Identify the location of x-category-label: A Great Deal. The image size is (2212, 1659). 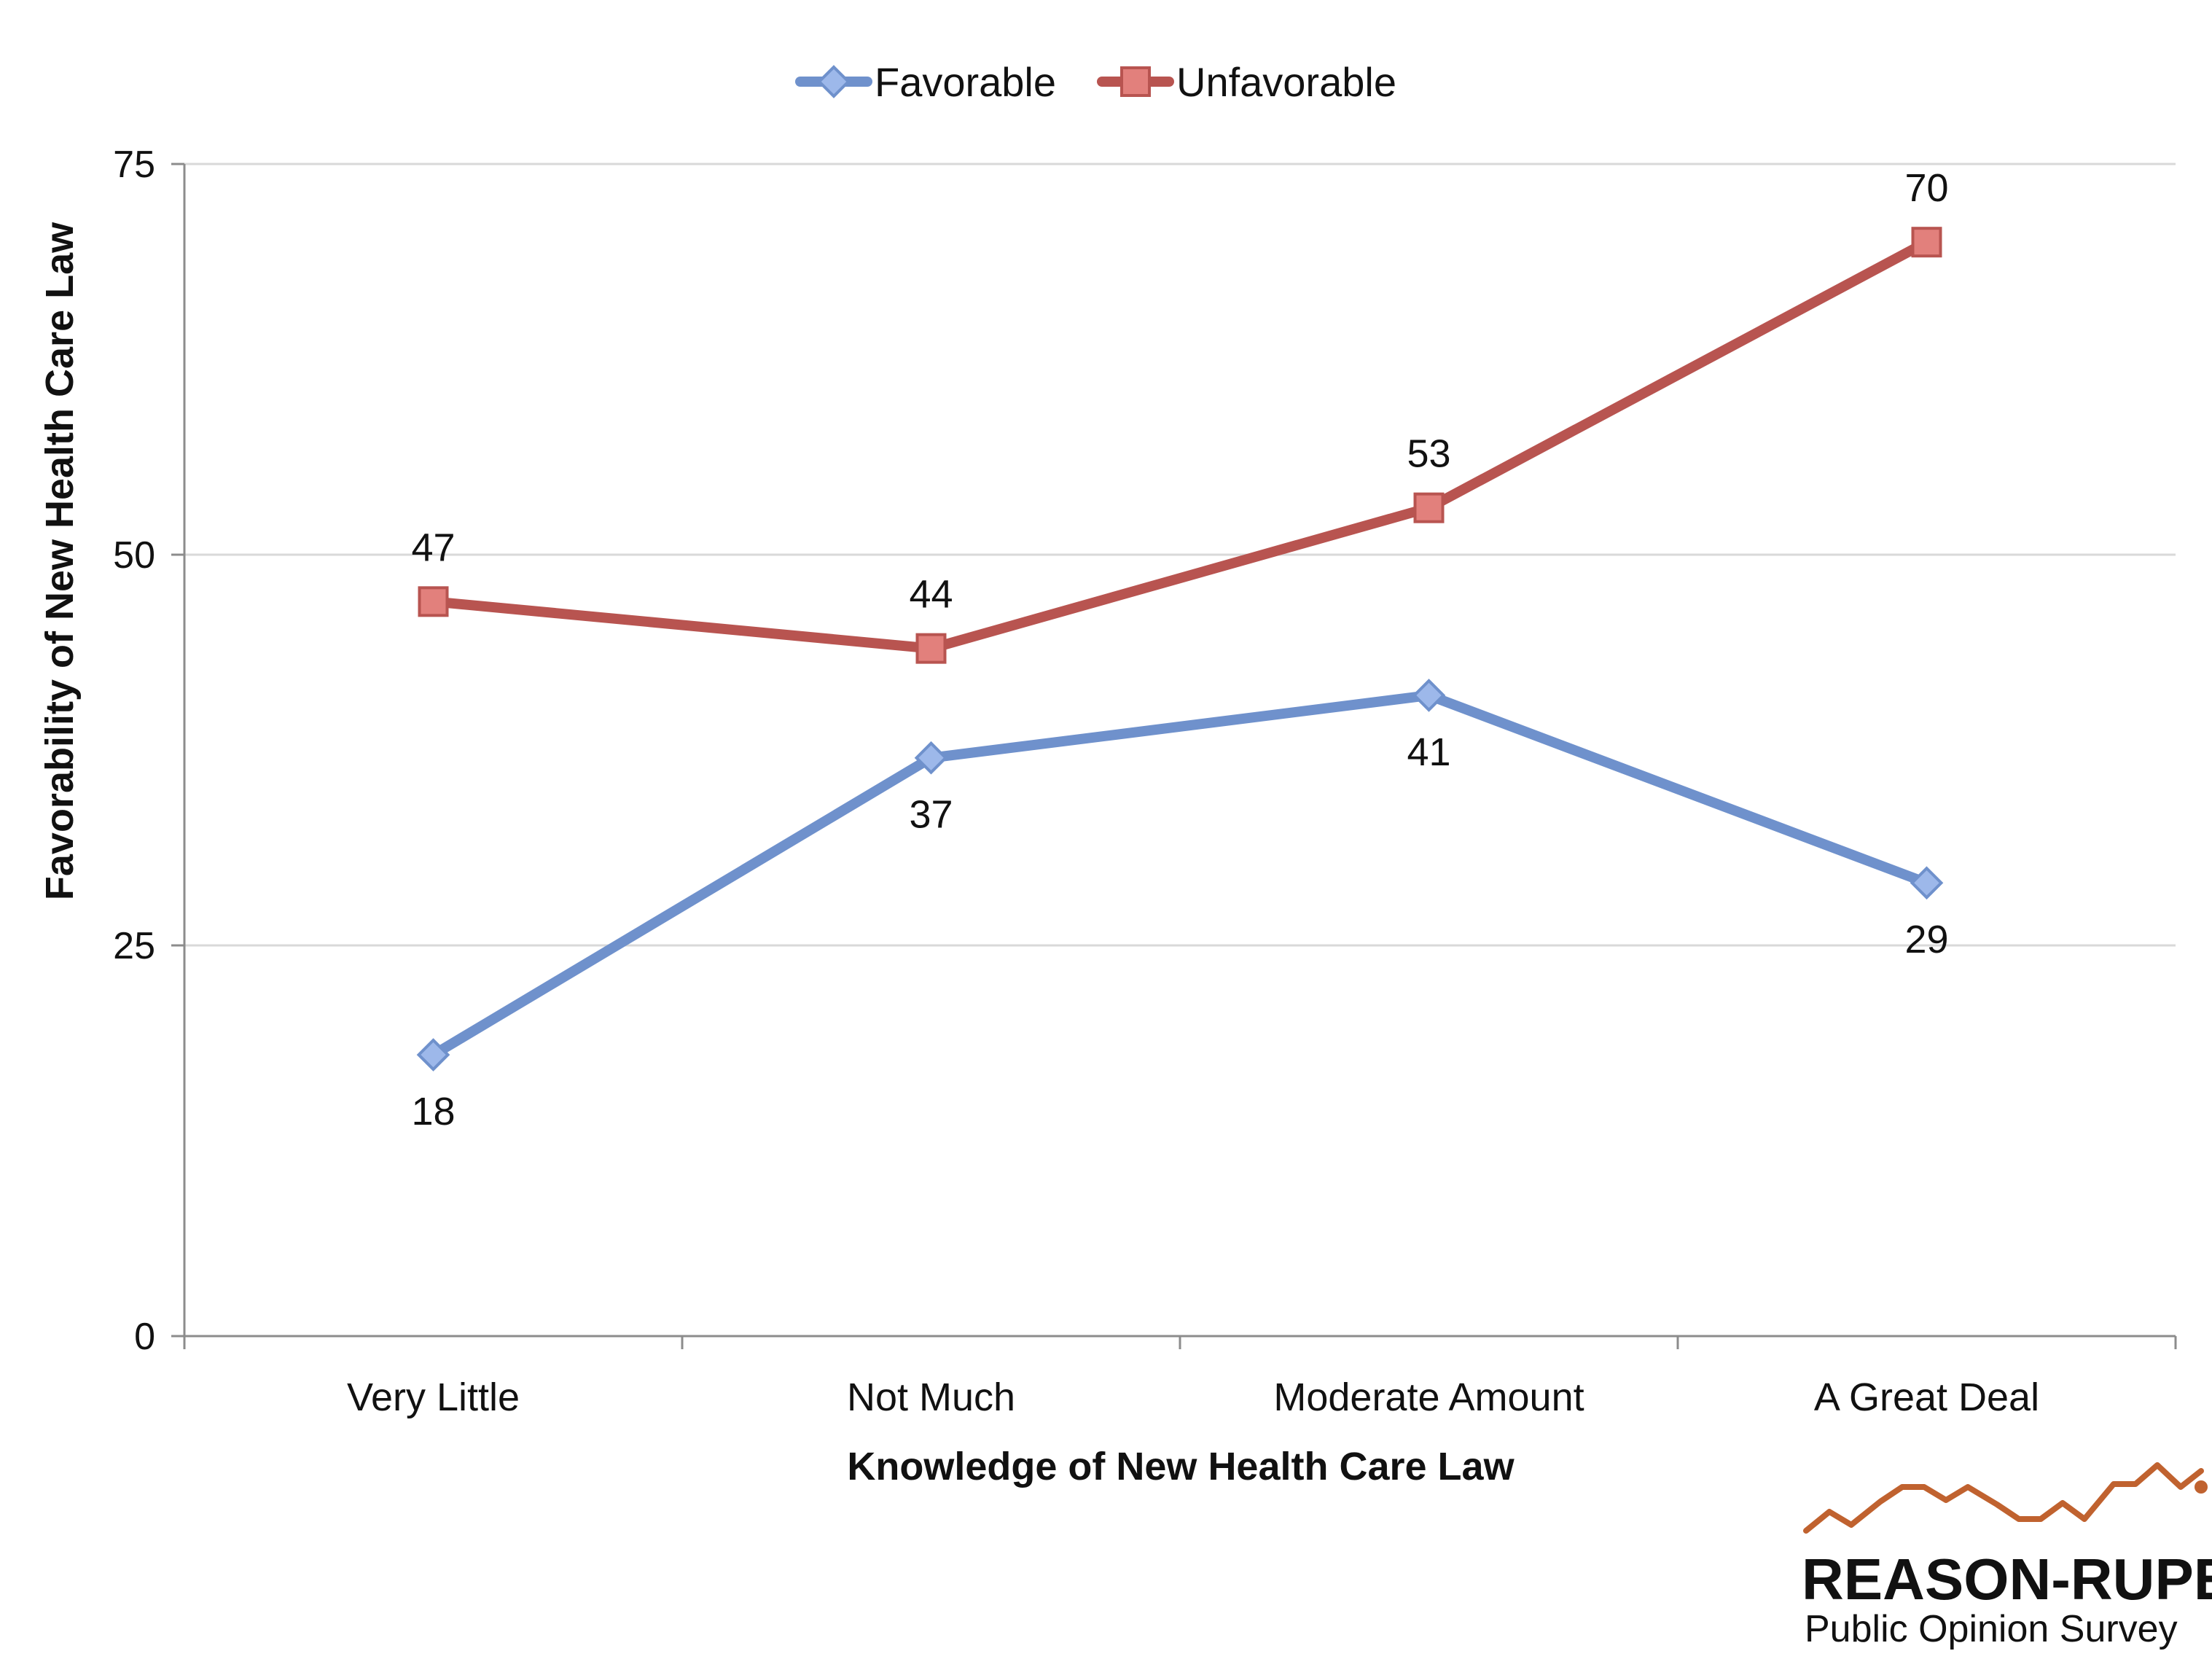
(1927, 1397).